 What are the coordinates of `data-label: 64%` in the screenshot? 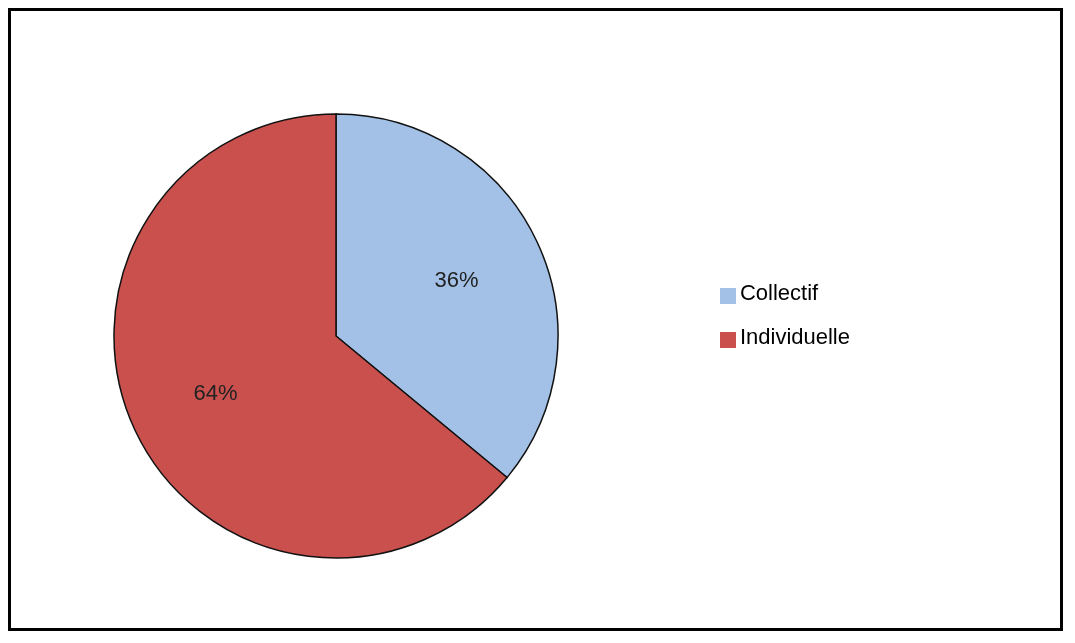 It's located at (215, 393).